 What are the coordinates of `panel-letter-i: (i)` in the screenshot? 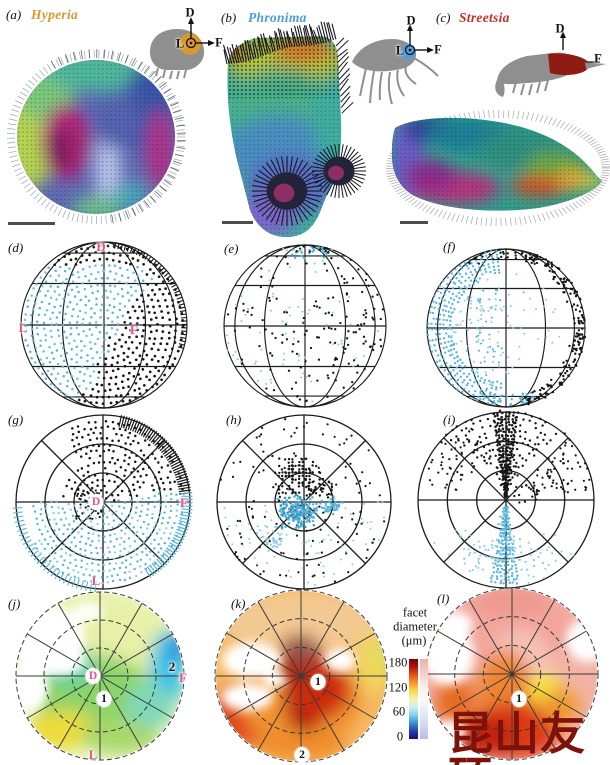 It's located at (449, 419).